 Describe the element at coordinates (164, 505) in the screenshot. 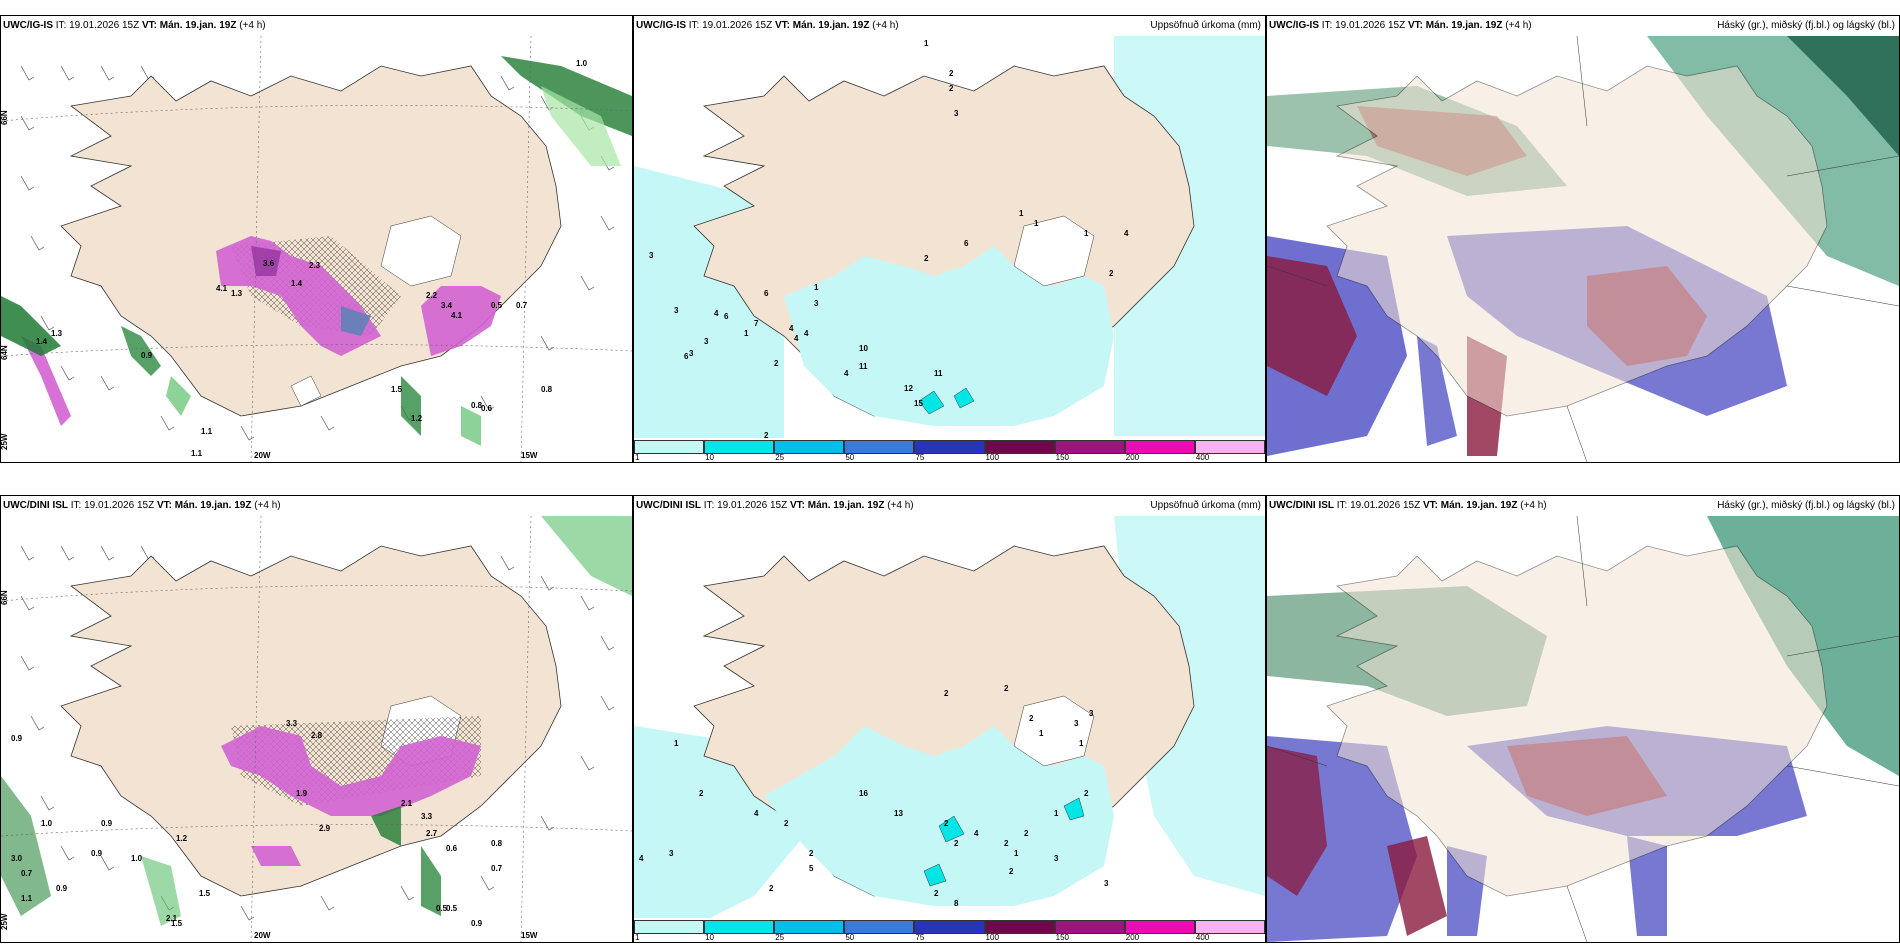

I see `vt-label: VT:` at that location.